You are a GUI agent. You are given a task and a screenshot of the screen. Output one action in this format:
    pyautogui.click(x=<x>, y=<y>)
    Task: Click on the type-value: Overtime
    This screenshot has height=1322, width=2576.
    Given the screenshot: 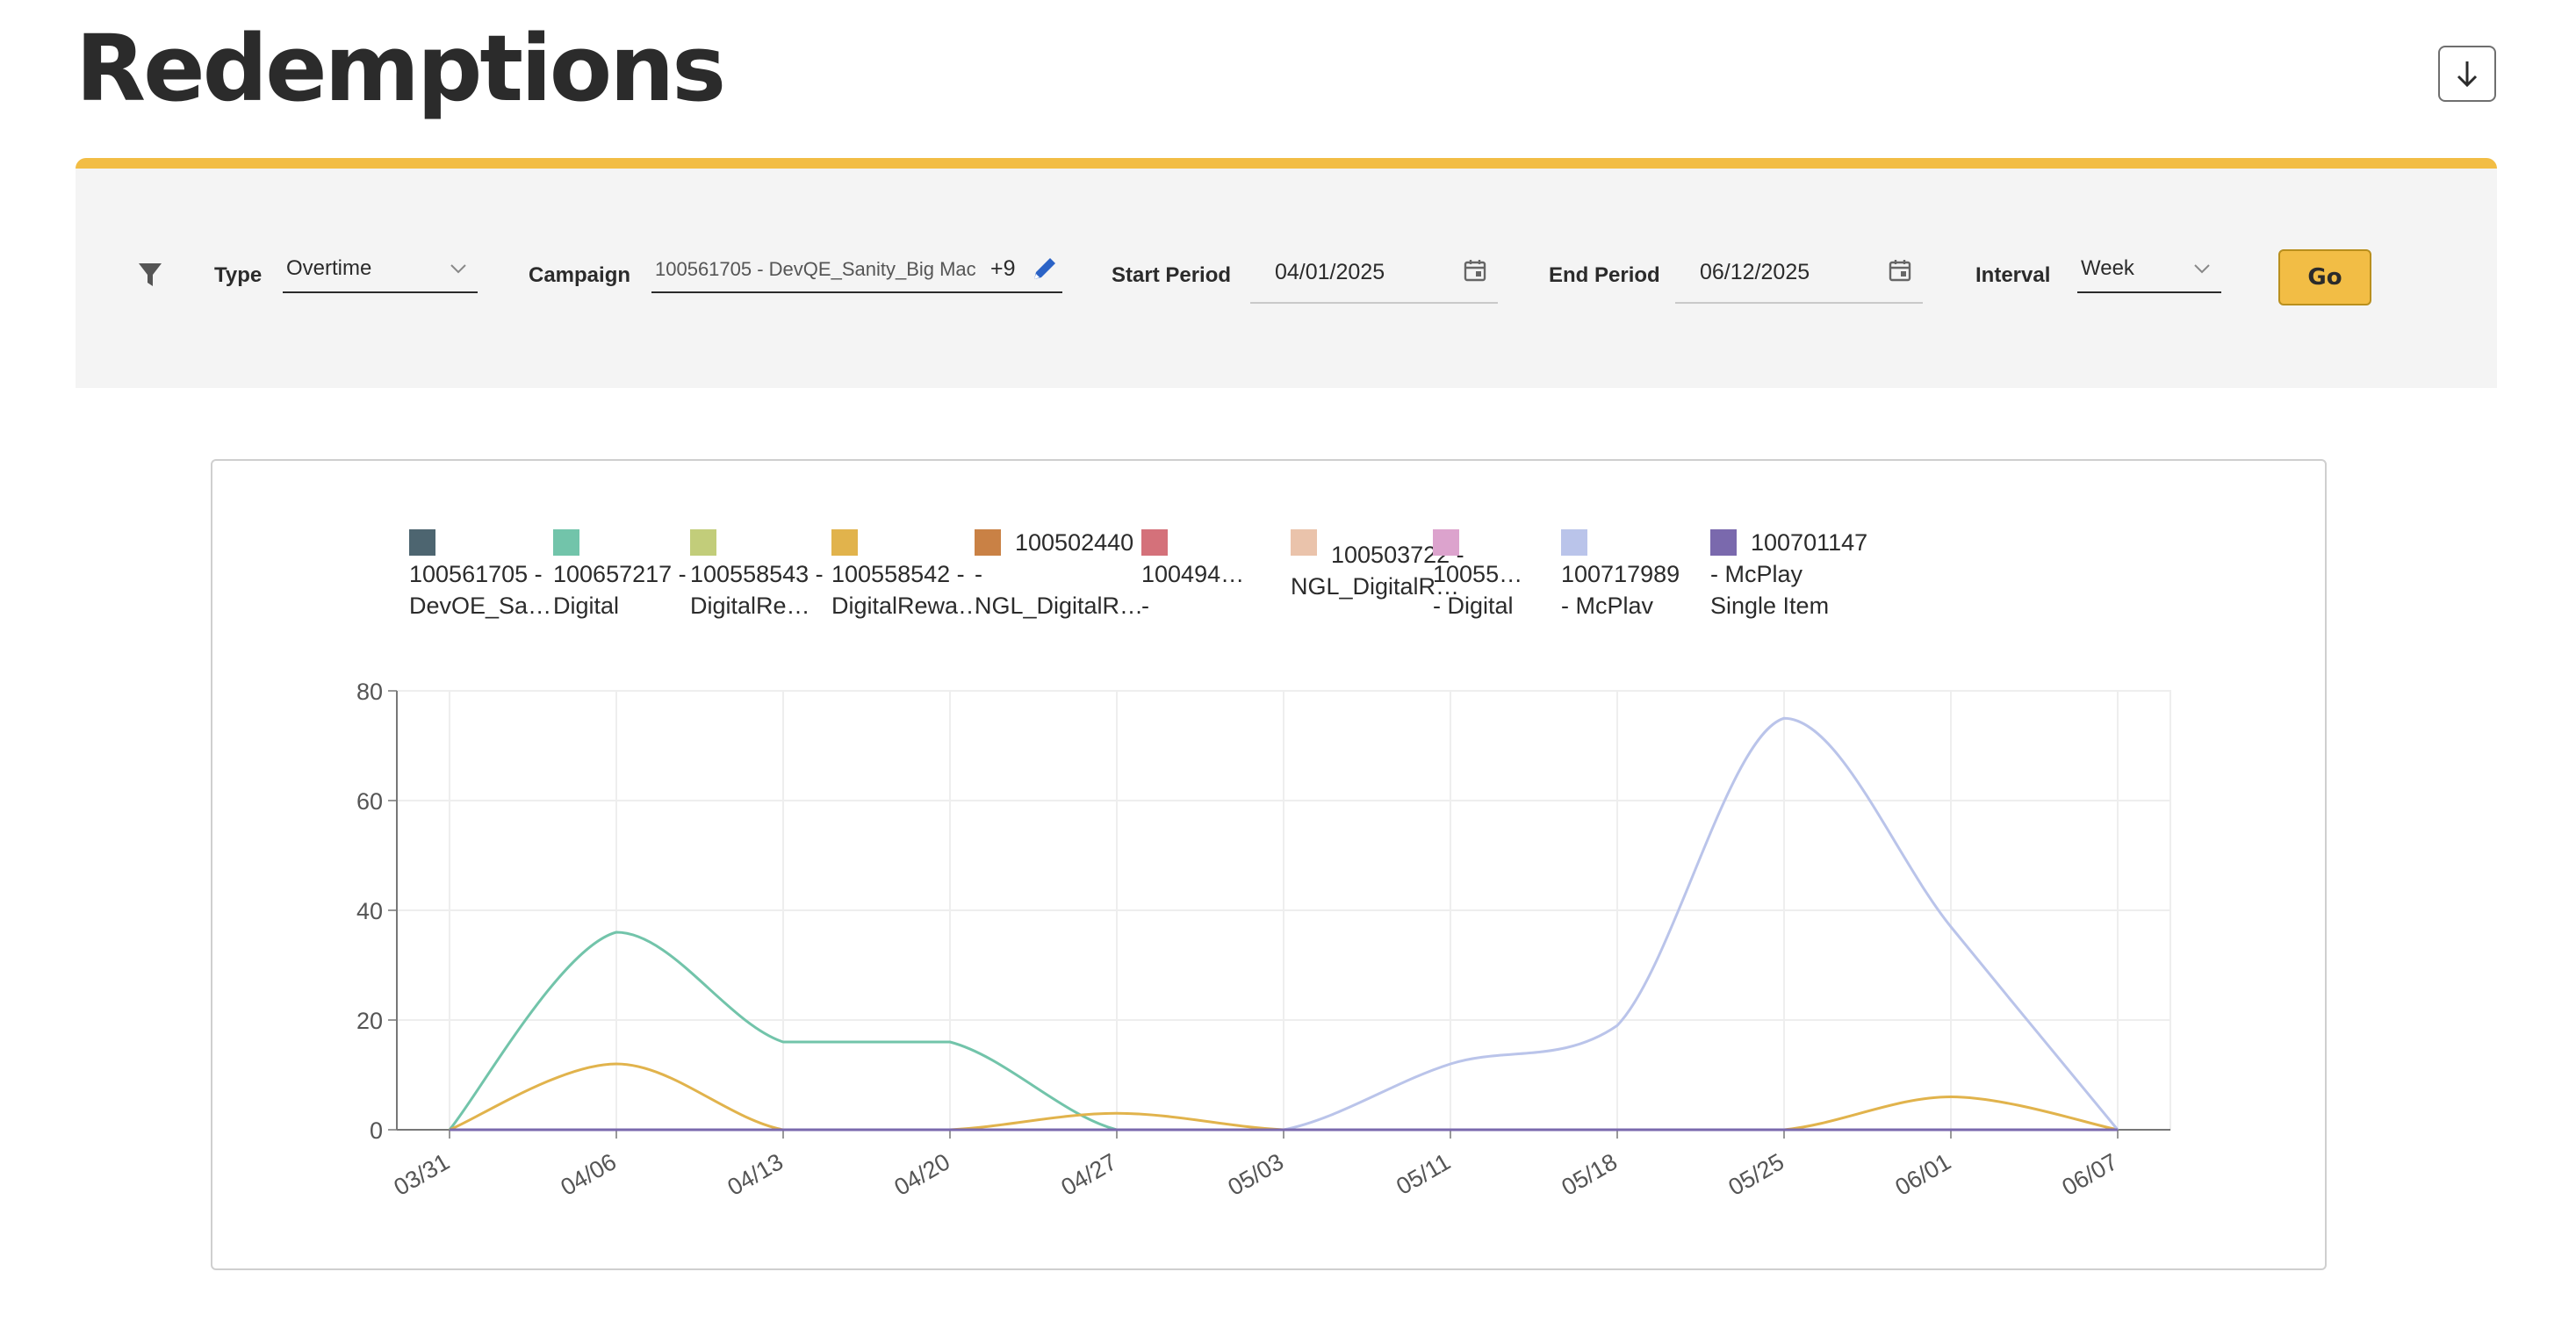 What is the action you would take?
    pyautogui.click(x=329, y=268)
    